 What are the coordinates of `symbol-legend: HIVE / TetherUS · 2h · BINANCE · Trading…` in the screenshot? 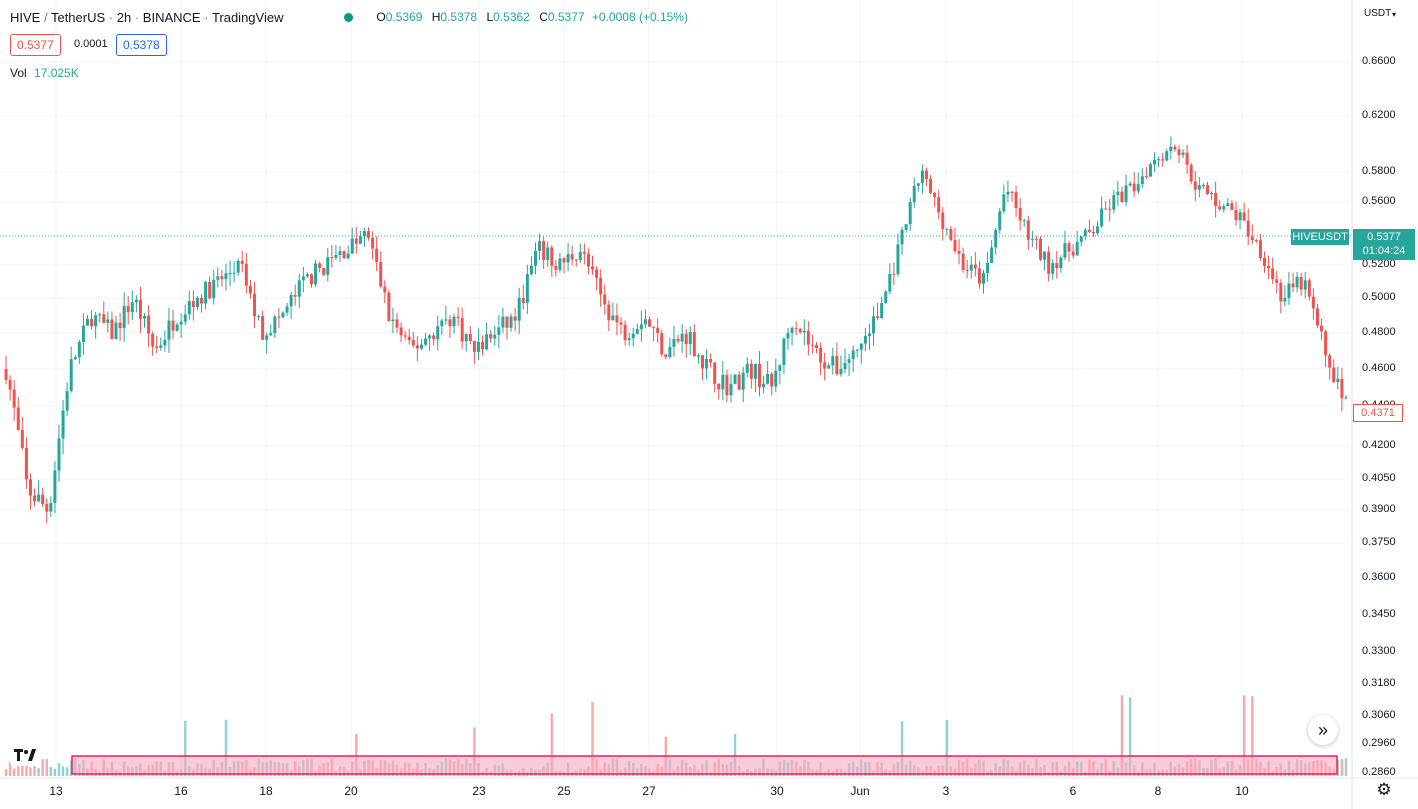 It's located at (147, 17).